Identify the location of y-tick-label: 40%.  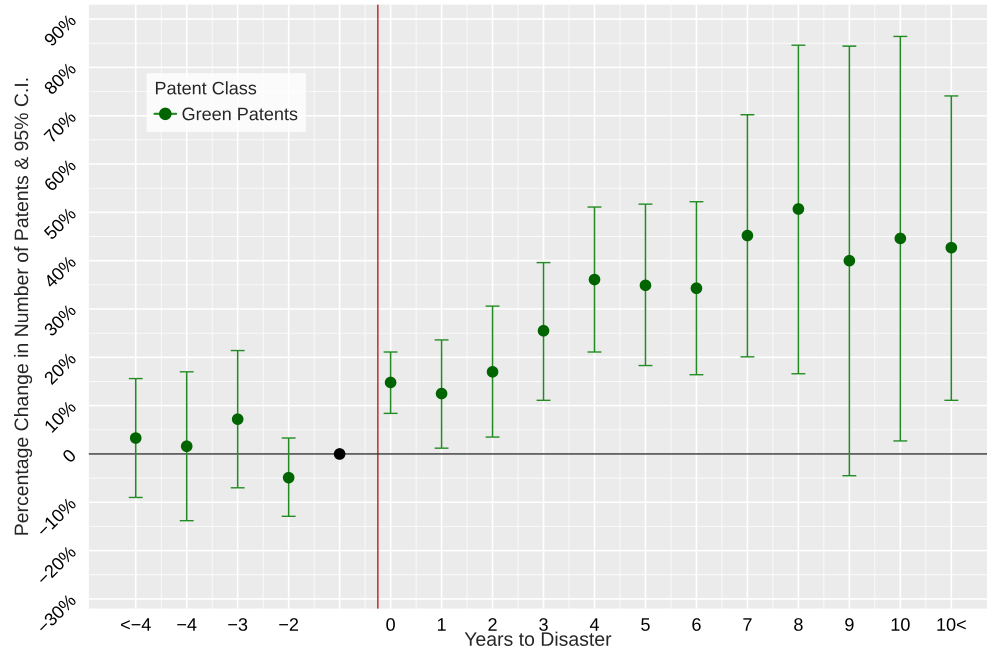
(59, 271).